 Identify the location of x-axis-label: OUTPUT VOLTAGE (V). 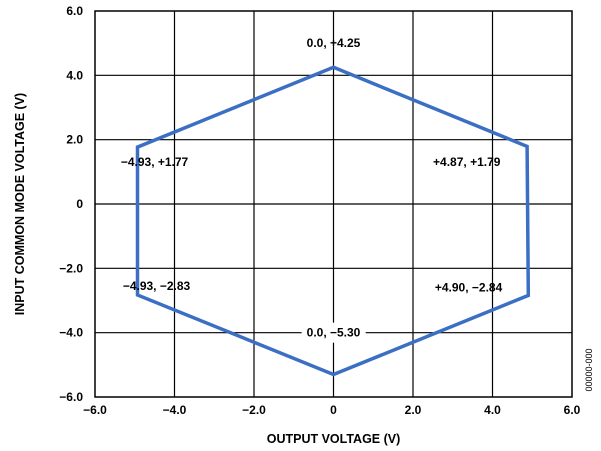
(334, 439).